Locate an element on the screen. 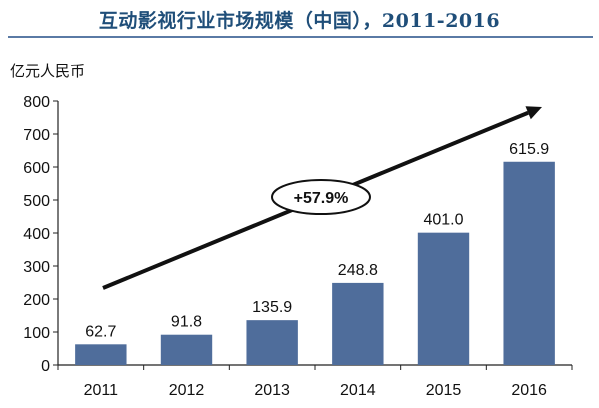  bar-2011 is located at coordinates (101, 354).